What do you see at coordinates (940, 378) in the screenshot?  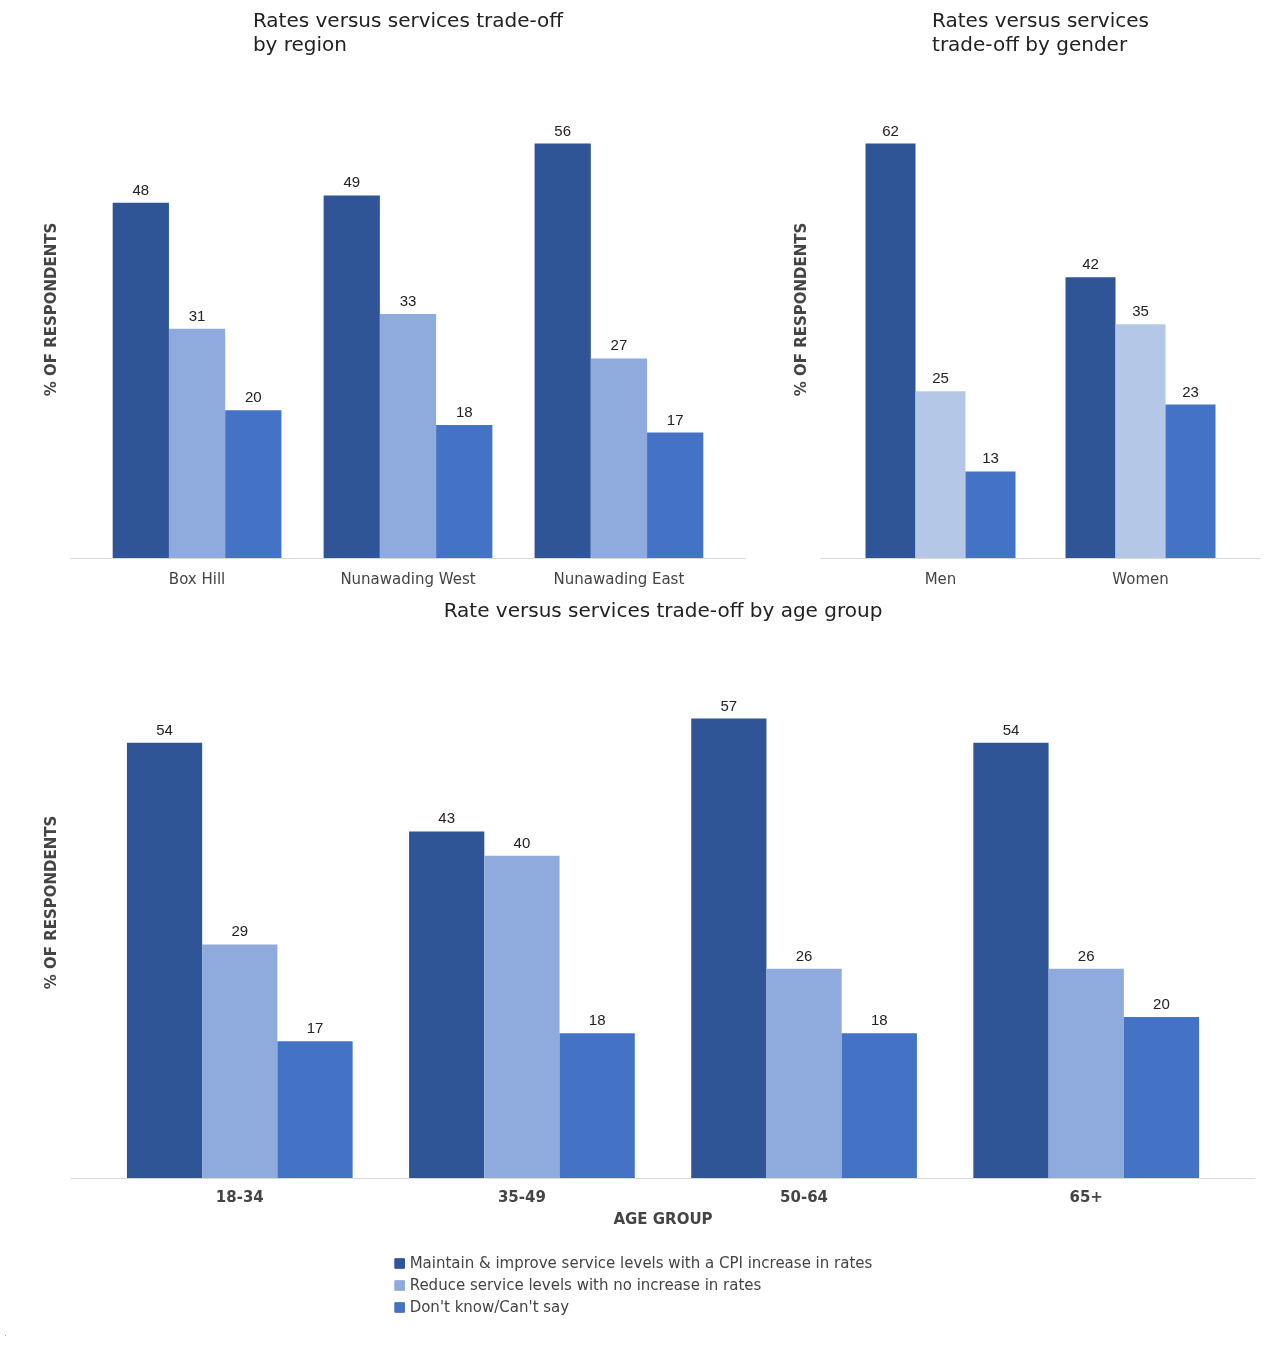 I see `data-label: 25` at bounding box center [940, 378].